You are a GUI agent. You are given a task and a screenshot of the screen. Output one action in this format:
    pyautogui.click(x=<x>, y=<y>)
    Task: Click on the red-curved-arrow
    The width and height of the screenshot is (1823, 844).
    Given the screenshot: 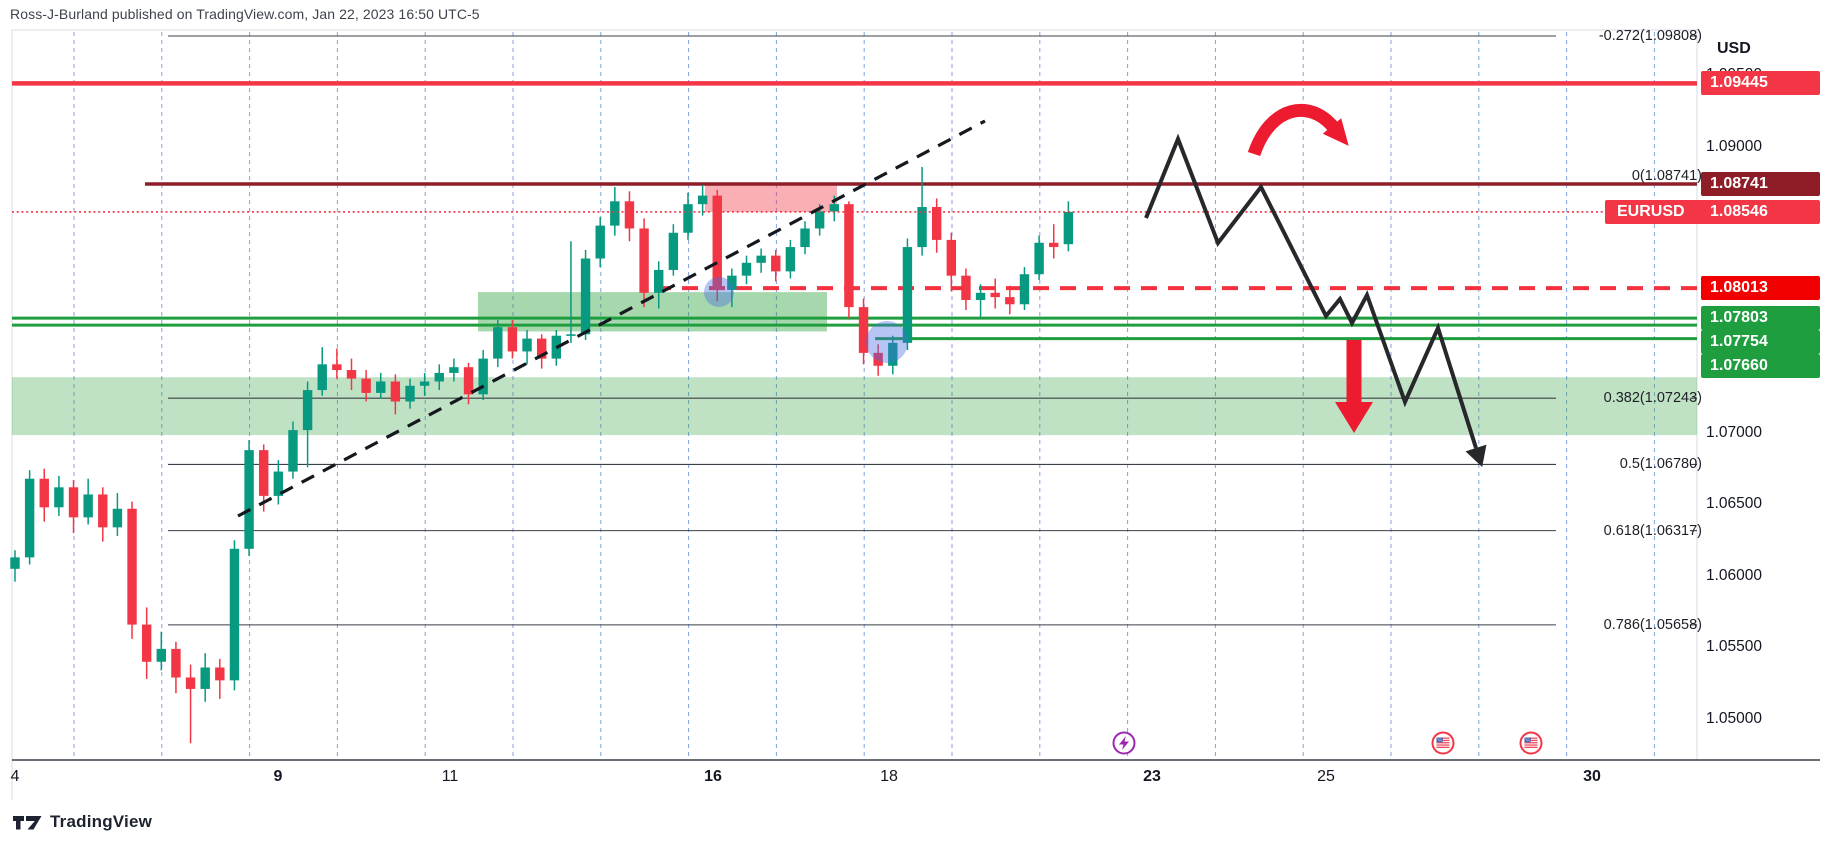 What is the action you would take?
    pyautogui.click(x=1293, y=130)
    